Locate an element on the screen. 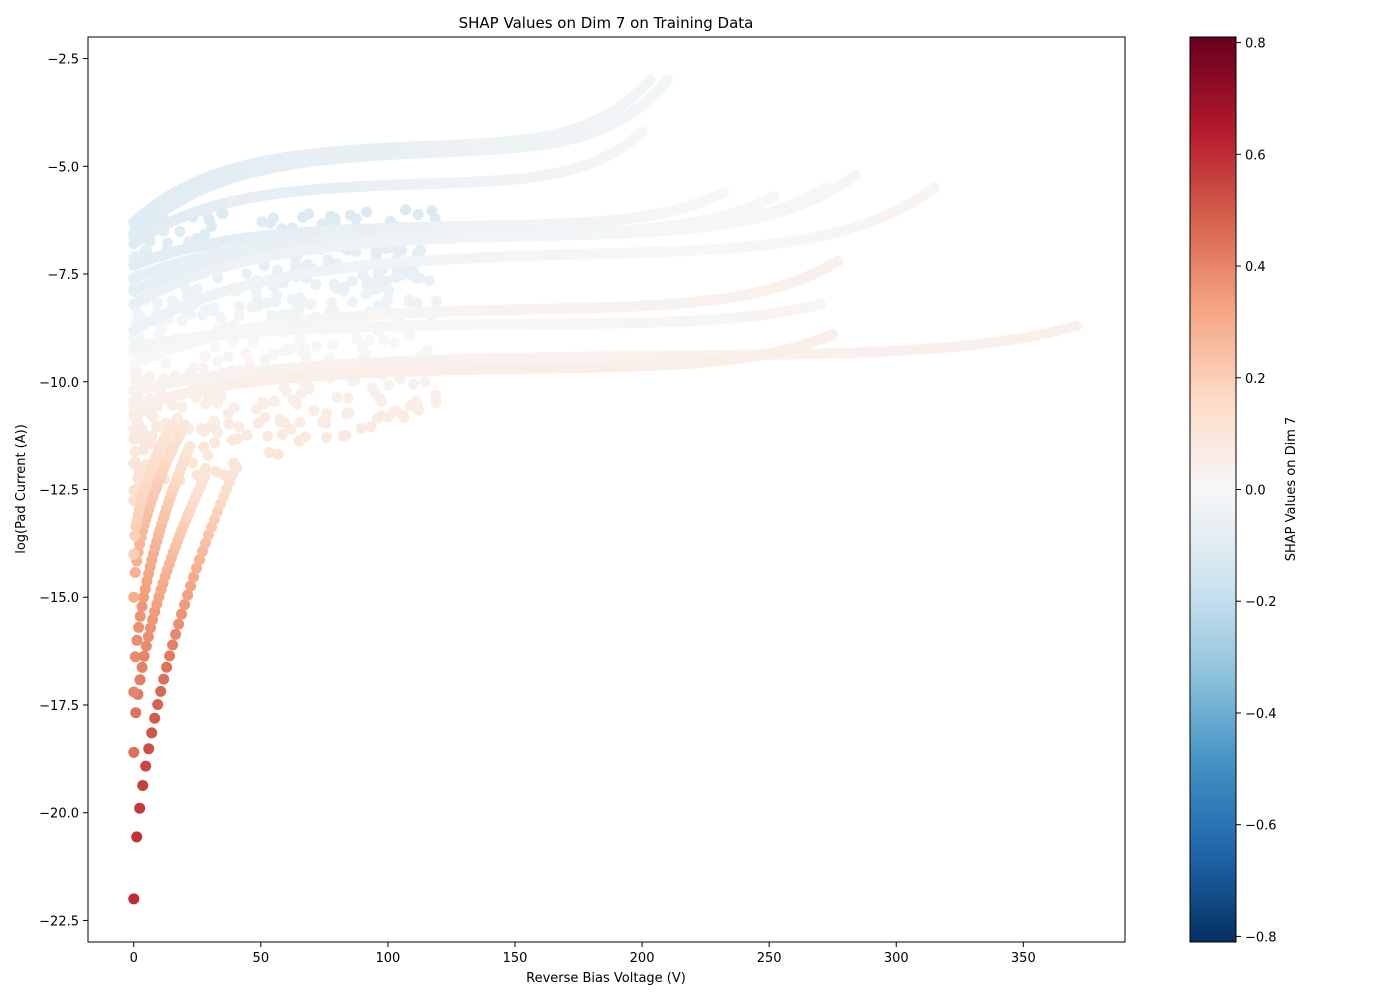 The width and height of the screenshot is (1400, 1000). colorbar-tick-label: 0.6 is located at coordinates (1255, 155).